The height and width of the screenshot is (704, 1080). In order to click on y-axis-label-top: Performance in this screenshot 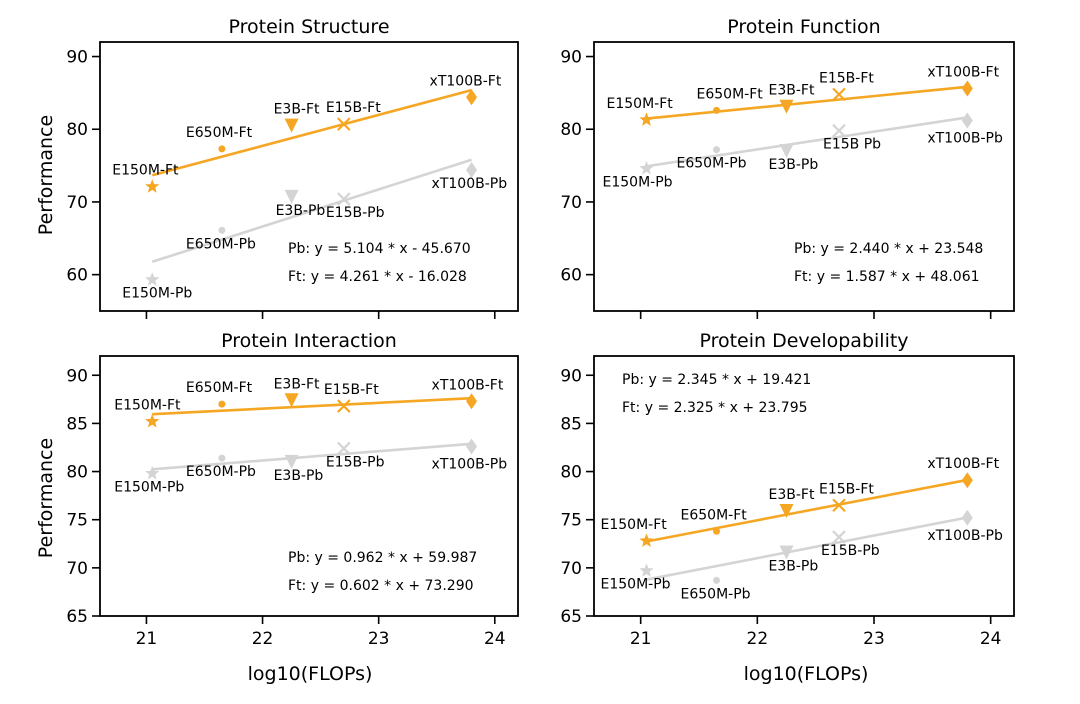, I will do `click(46, 175)`.